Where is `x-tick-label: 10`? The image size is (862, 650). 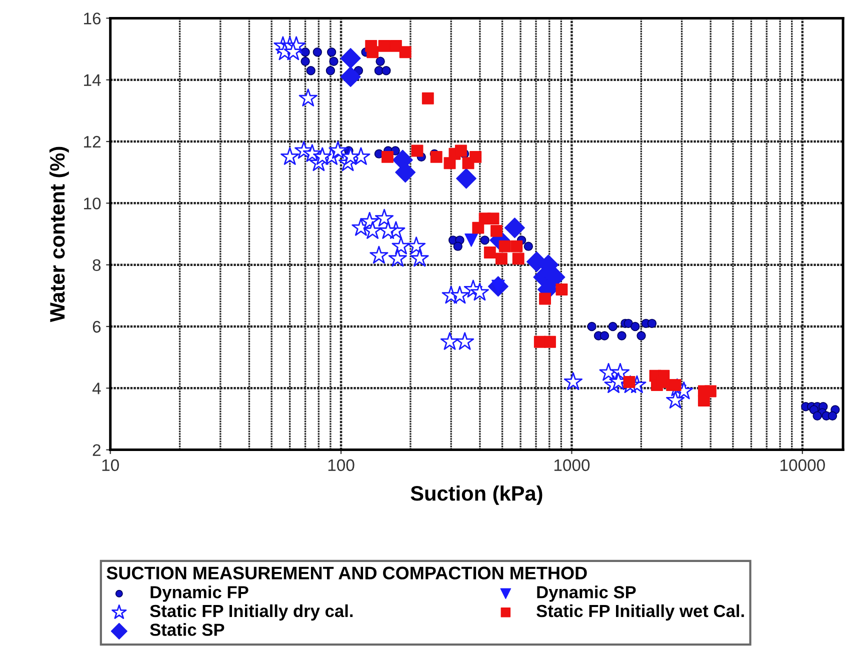 x-tick-label: 10 is located at coordinates (110, 465).